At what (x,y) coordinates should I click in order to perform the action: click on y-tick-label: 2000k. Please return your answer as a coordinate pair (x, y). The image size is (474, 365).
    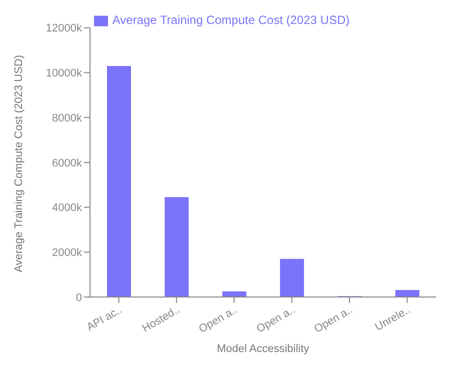
    Looking at the image, I should click on (67, 253).